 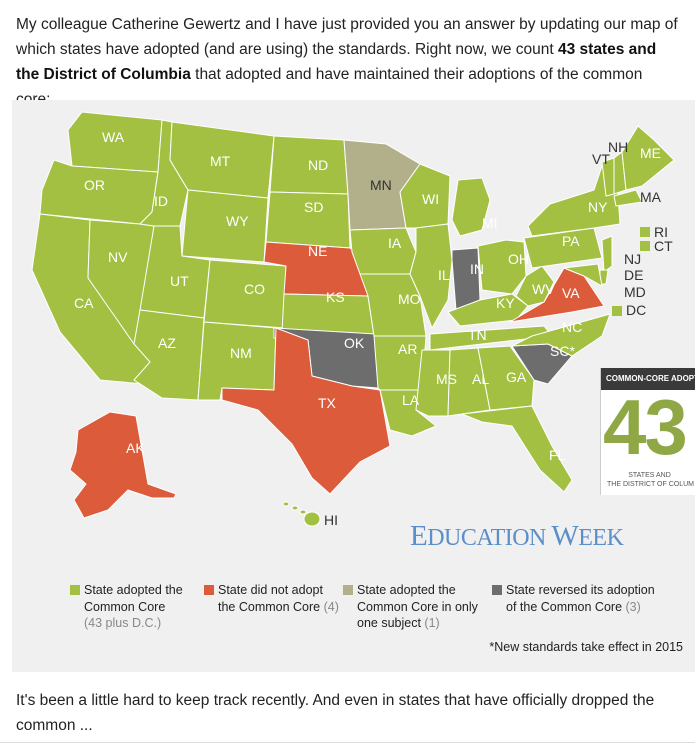 I want to click on state-MS, so click(x=433, y=383).